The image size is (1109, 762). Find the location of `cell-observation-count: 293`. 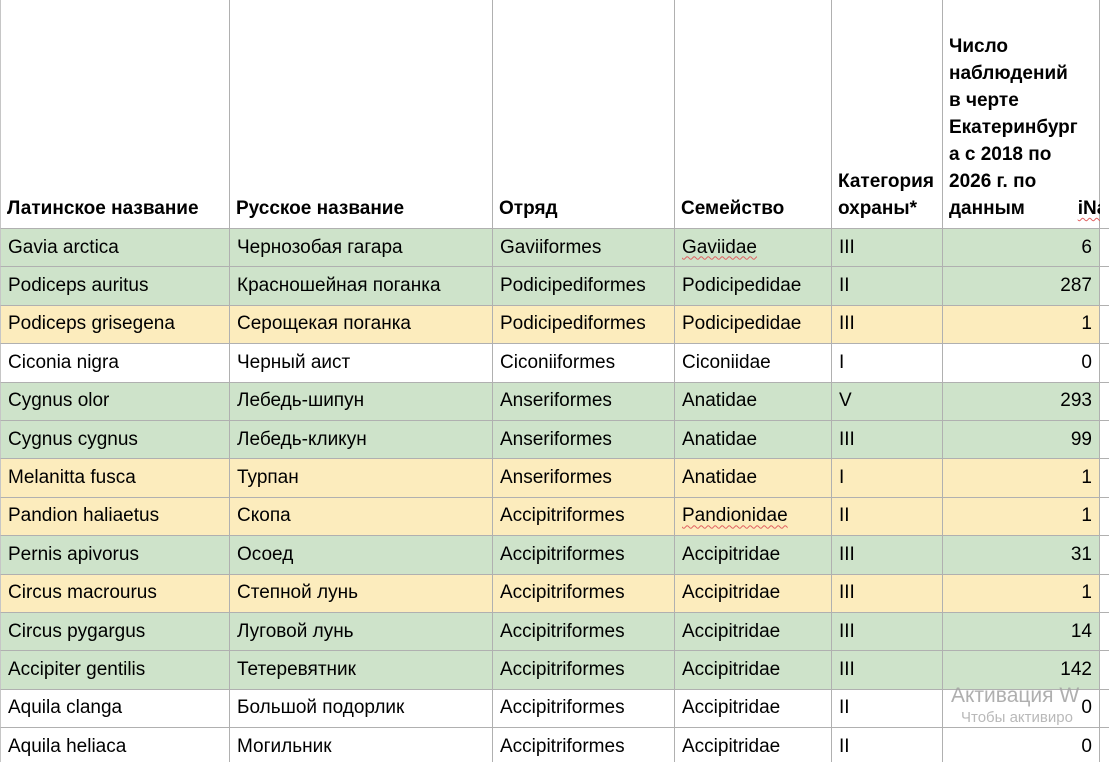

cell-observation-count: 293 is located at coordinates (1021, 401).